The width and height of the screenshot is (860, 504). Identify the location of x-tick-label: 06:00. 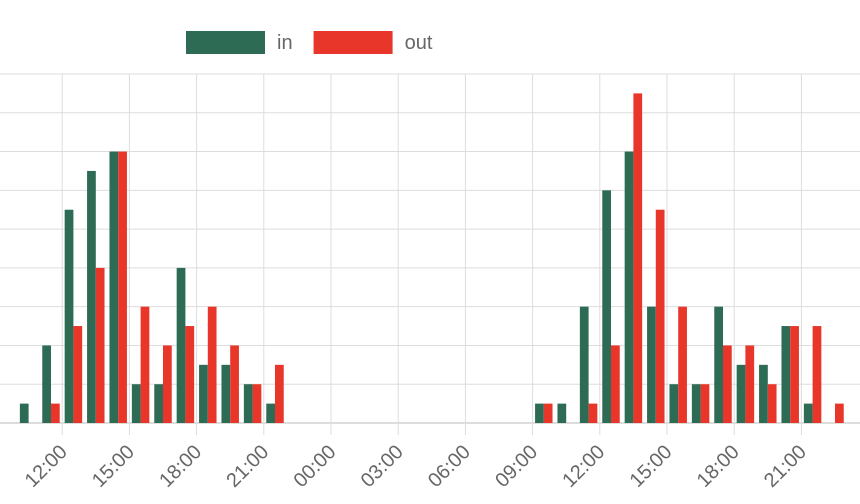
(449, 466).